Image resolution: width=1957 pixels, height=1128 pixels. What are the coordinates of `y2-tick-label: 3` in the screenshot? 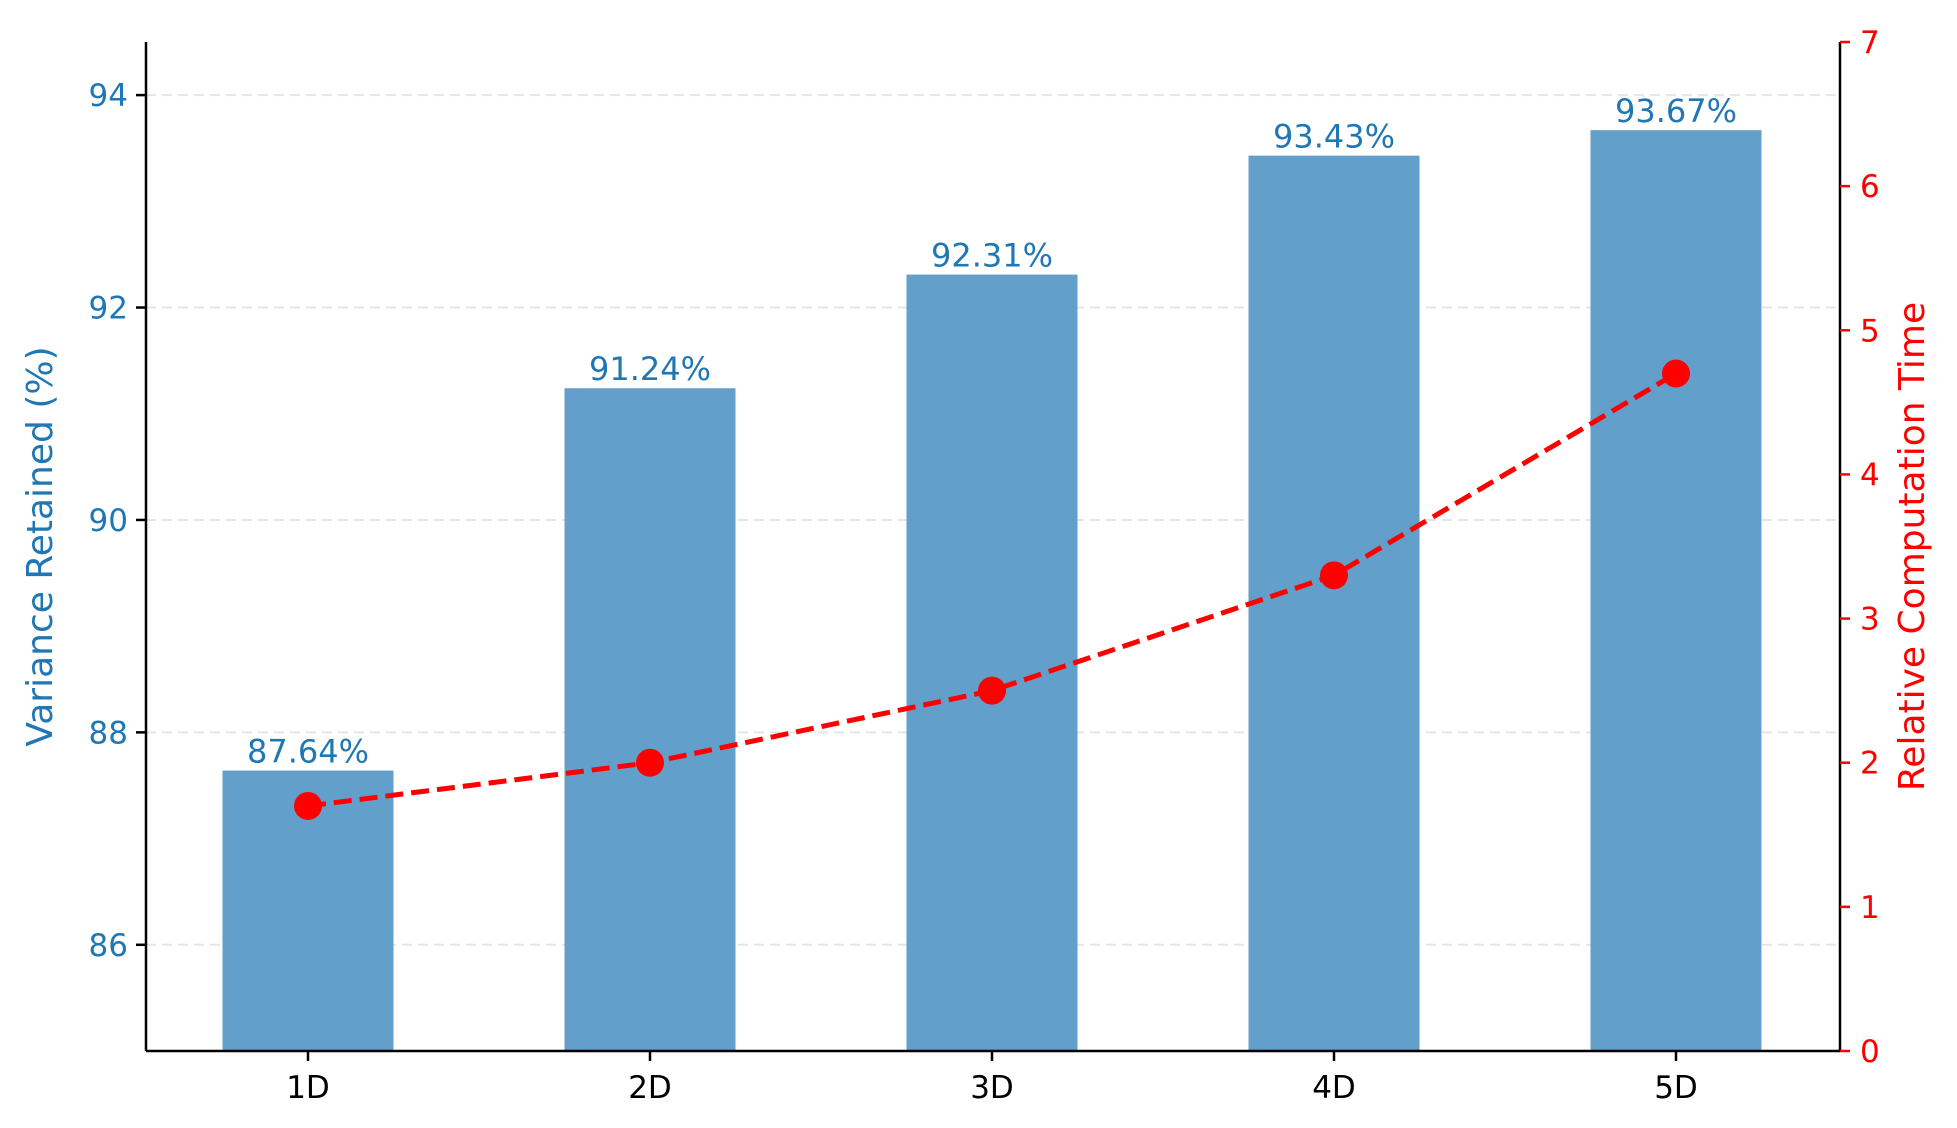 It's located at (1870, 620).